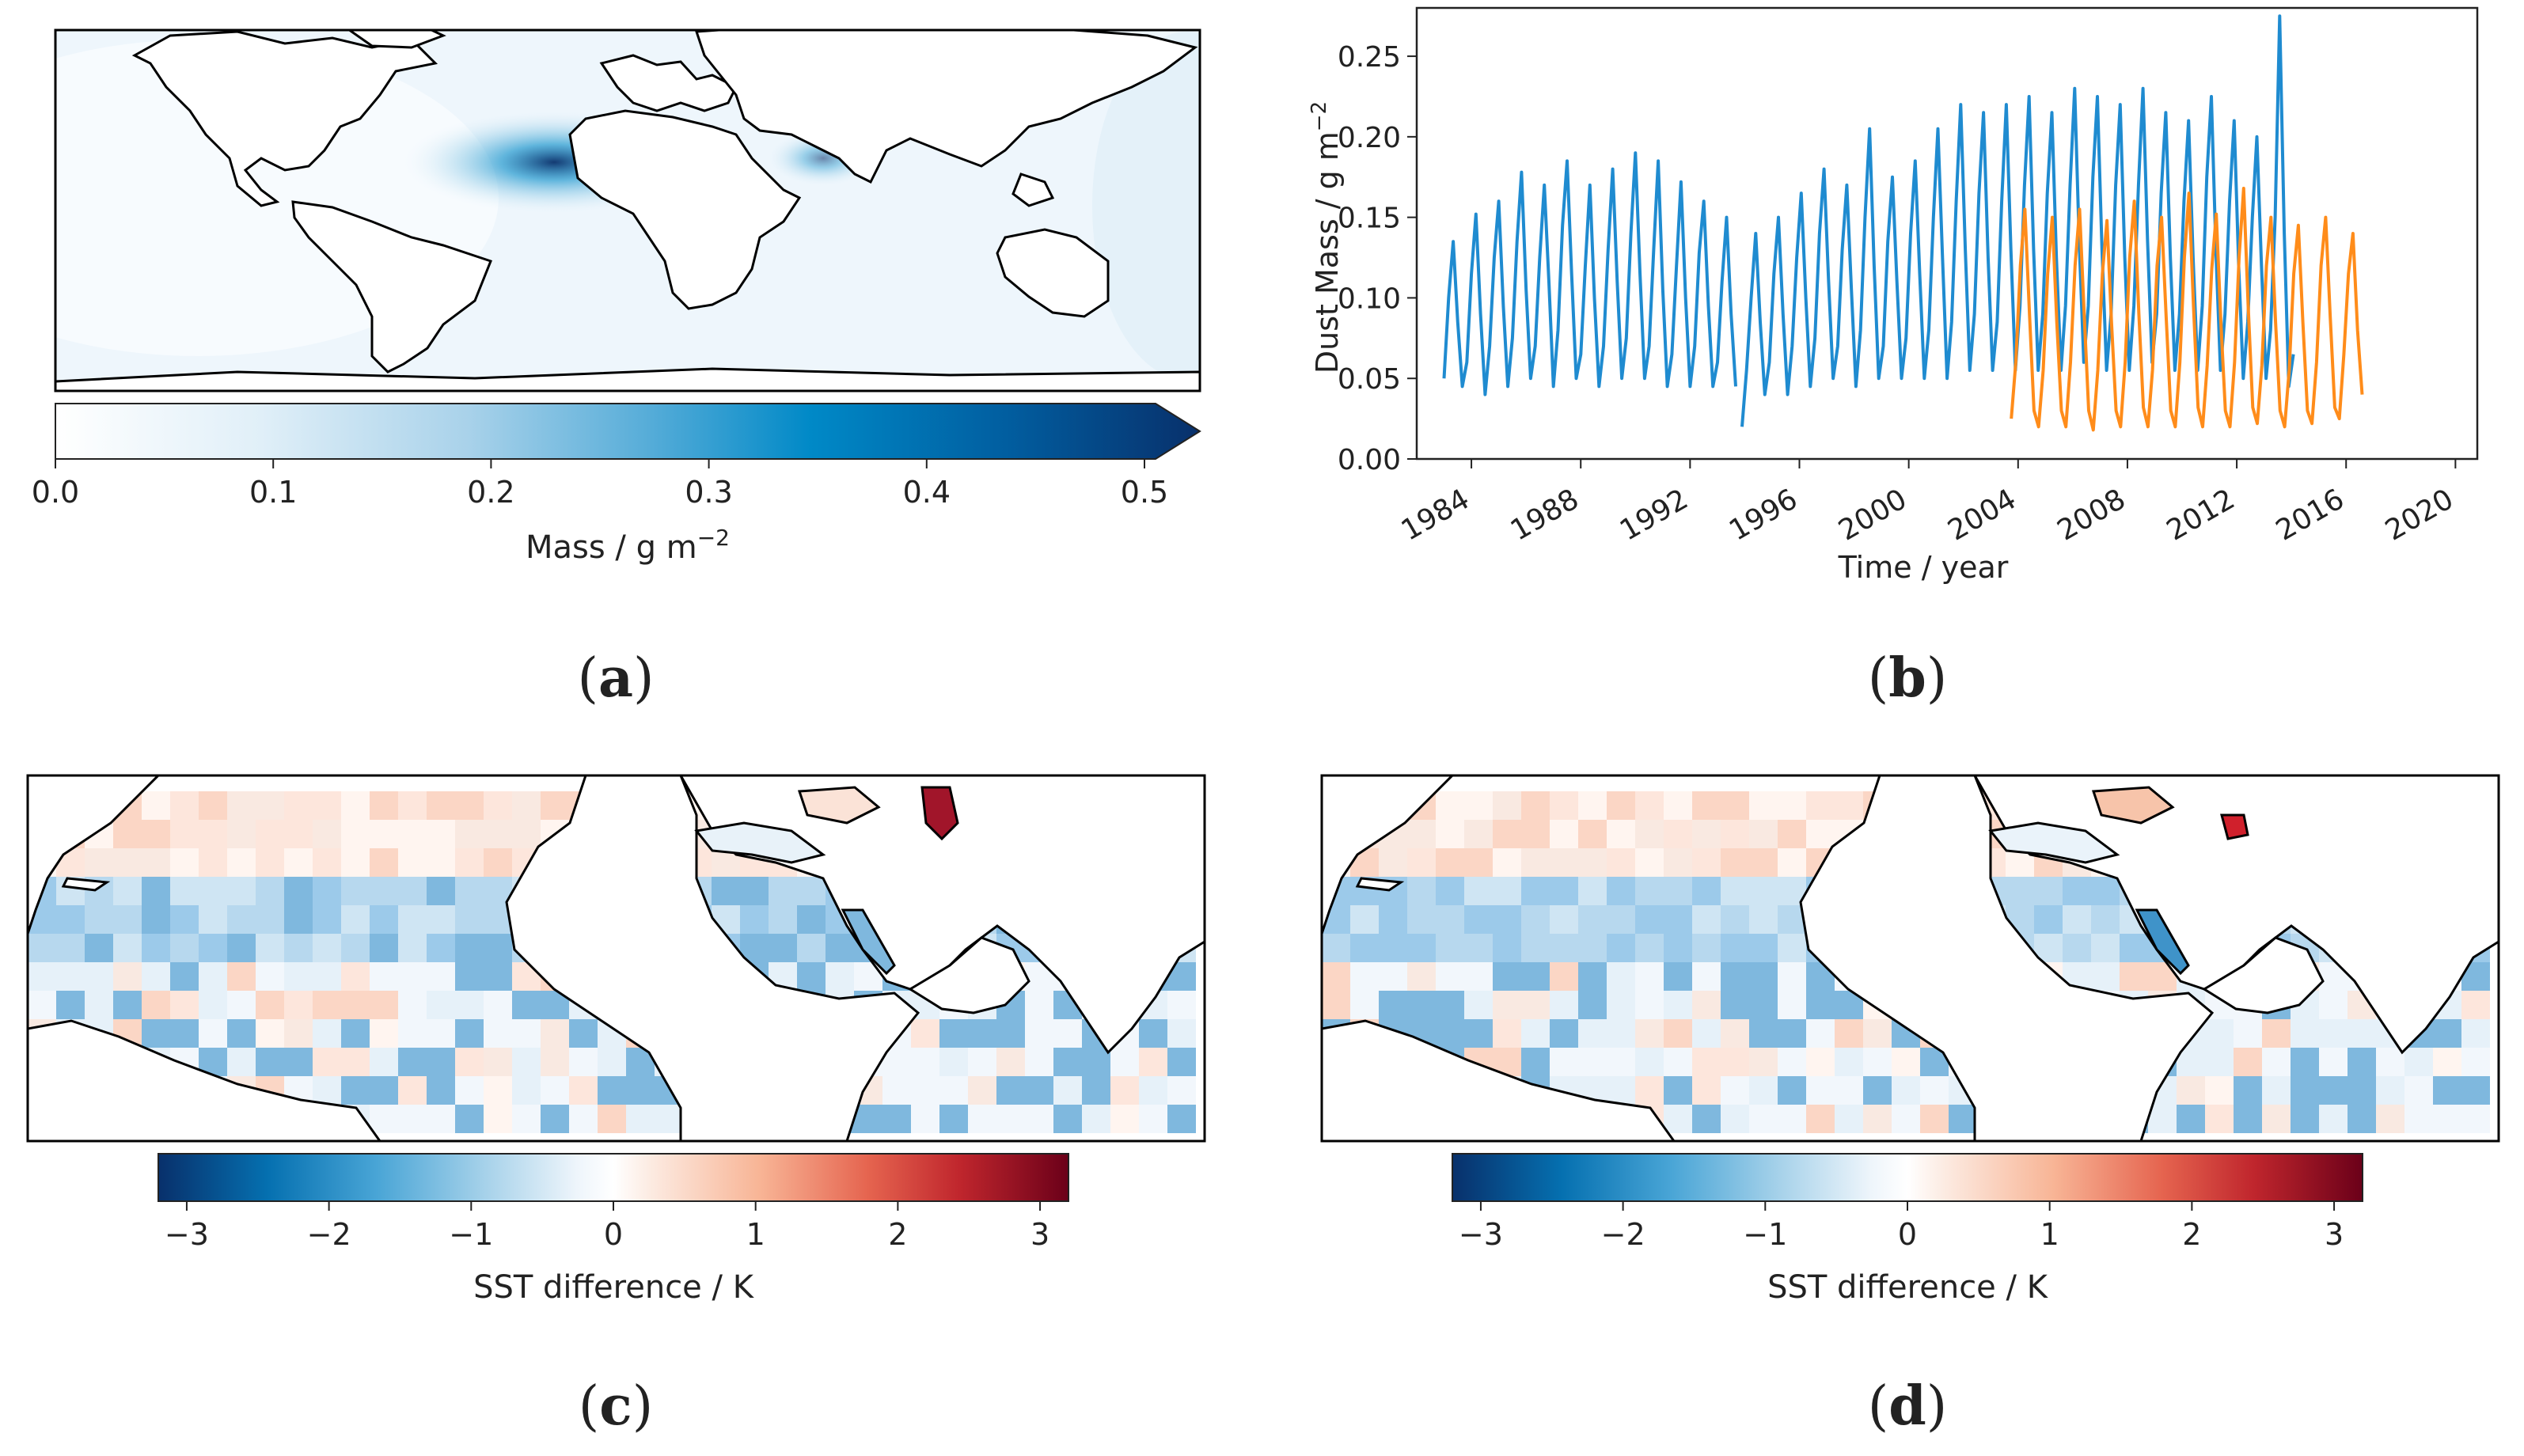 This screenshot has height=1456, width=2524. I want to click on plot-b-x-axis: 1984 1988 1992 1996 2000 2004 2008 2012 2016 2020, so click(1927, 503).